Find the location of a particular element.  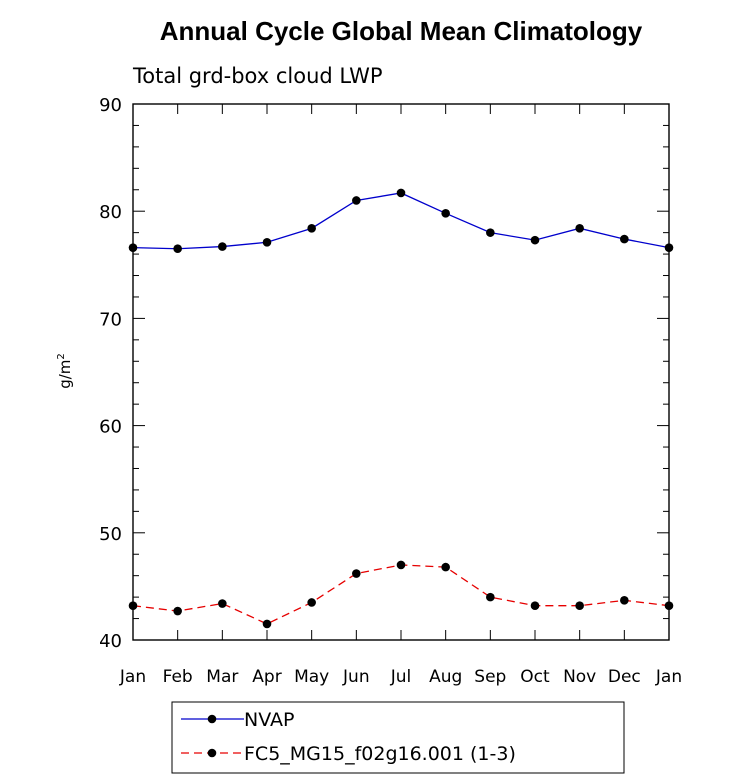

x-tick-labels: Jan Feb Mar Apr May Jun Jul Aug Sep Oct Nov Dec Jan is located at coordinates (400, 677).